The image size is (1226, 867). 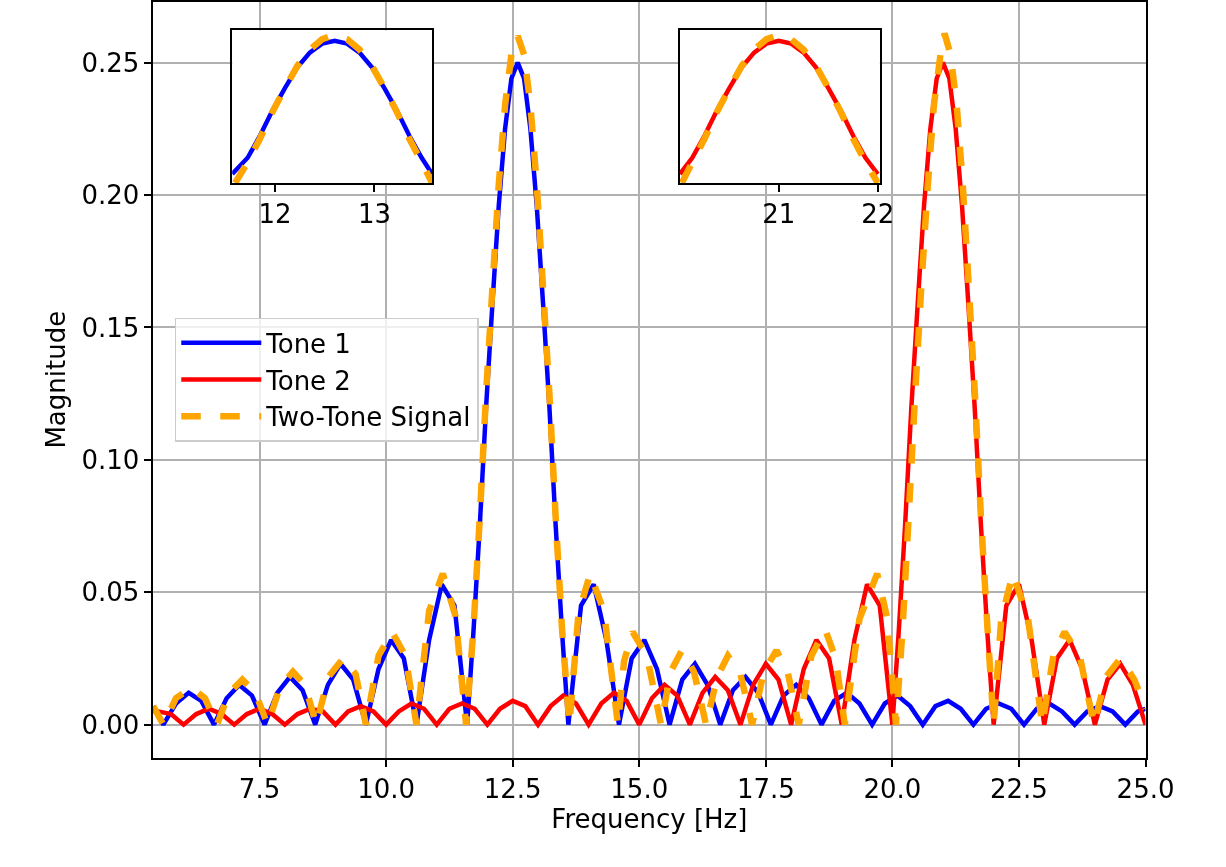 What do you see at coordinates (110, 62) in the screenshot?
I see `y-tick-label: 0.25` at bounding box center [110, 62].